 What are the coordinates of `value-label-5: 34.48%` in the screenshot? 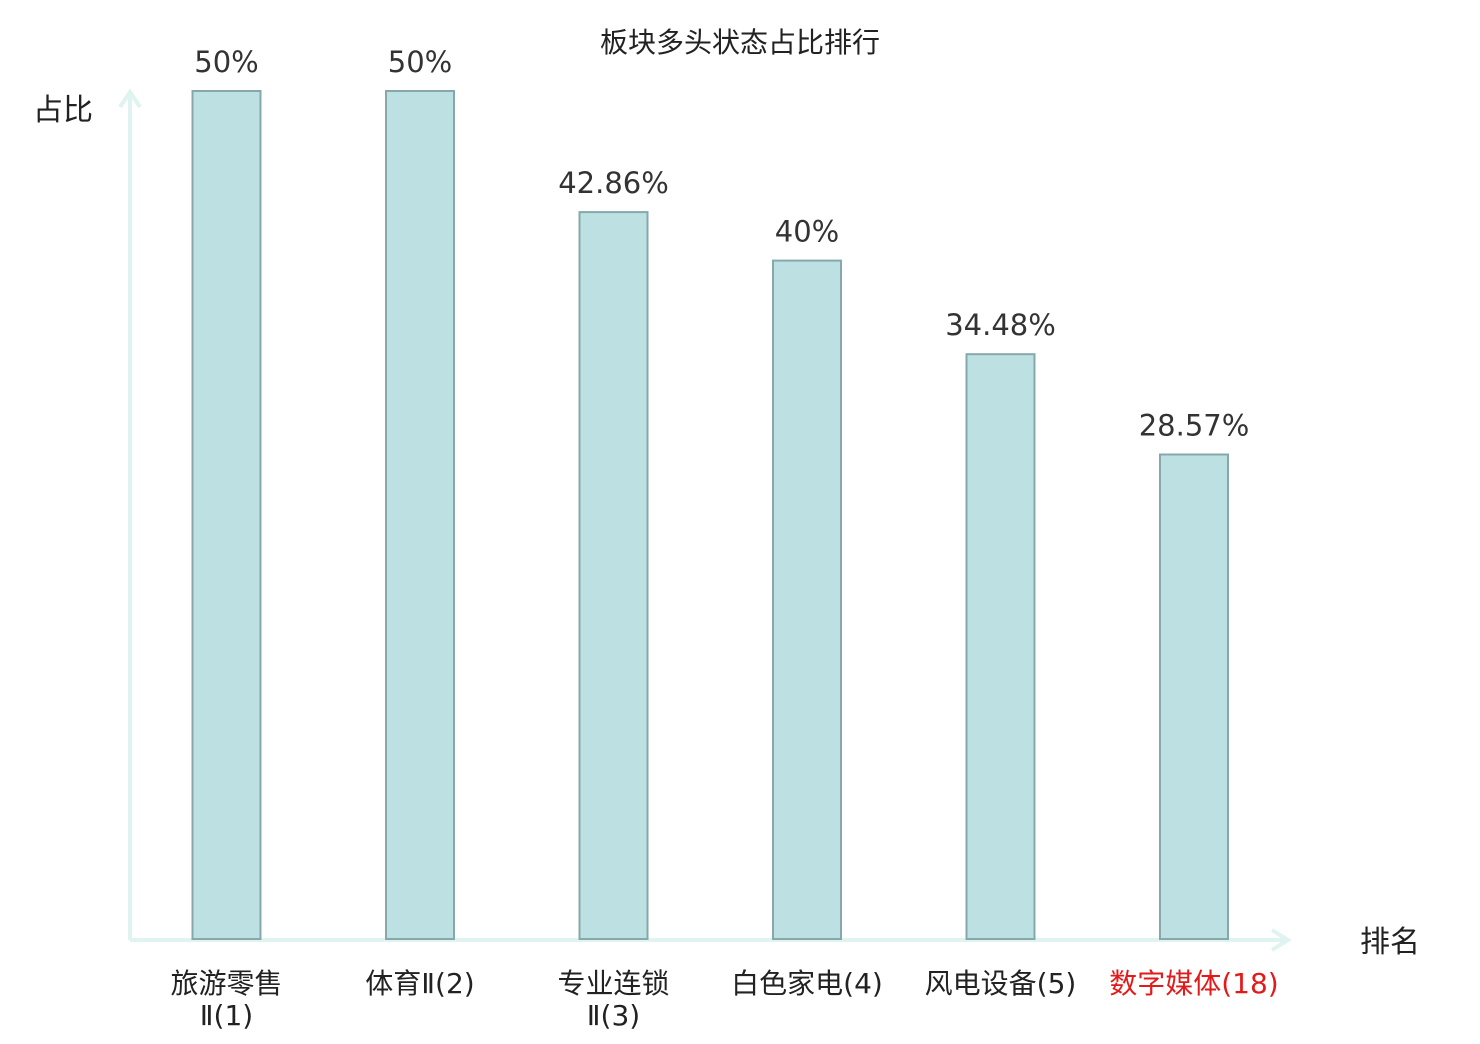 It's located at (1000, 325).